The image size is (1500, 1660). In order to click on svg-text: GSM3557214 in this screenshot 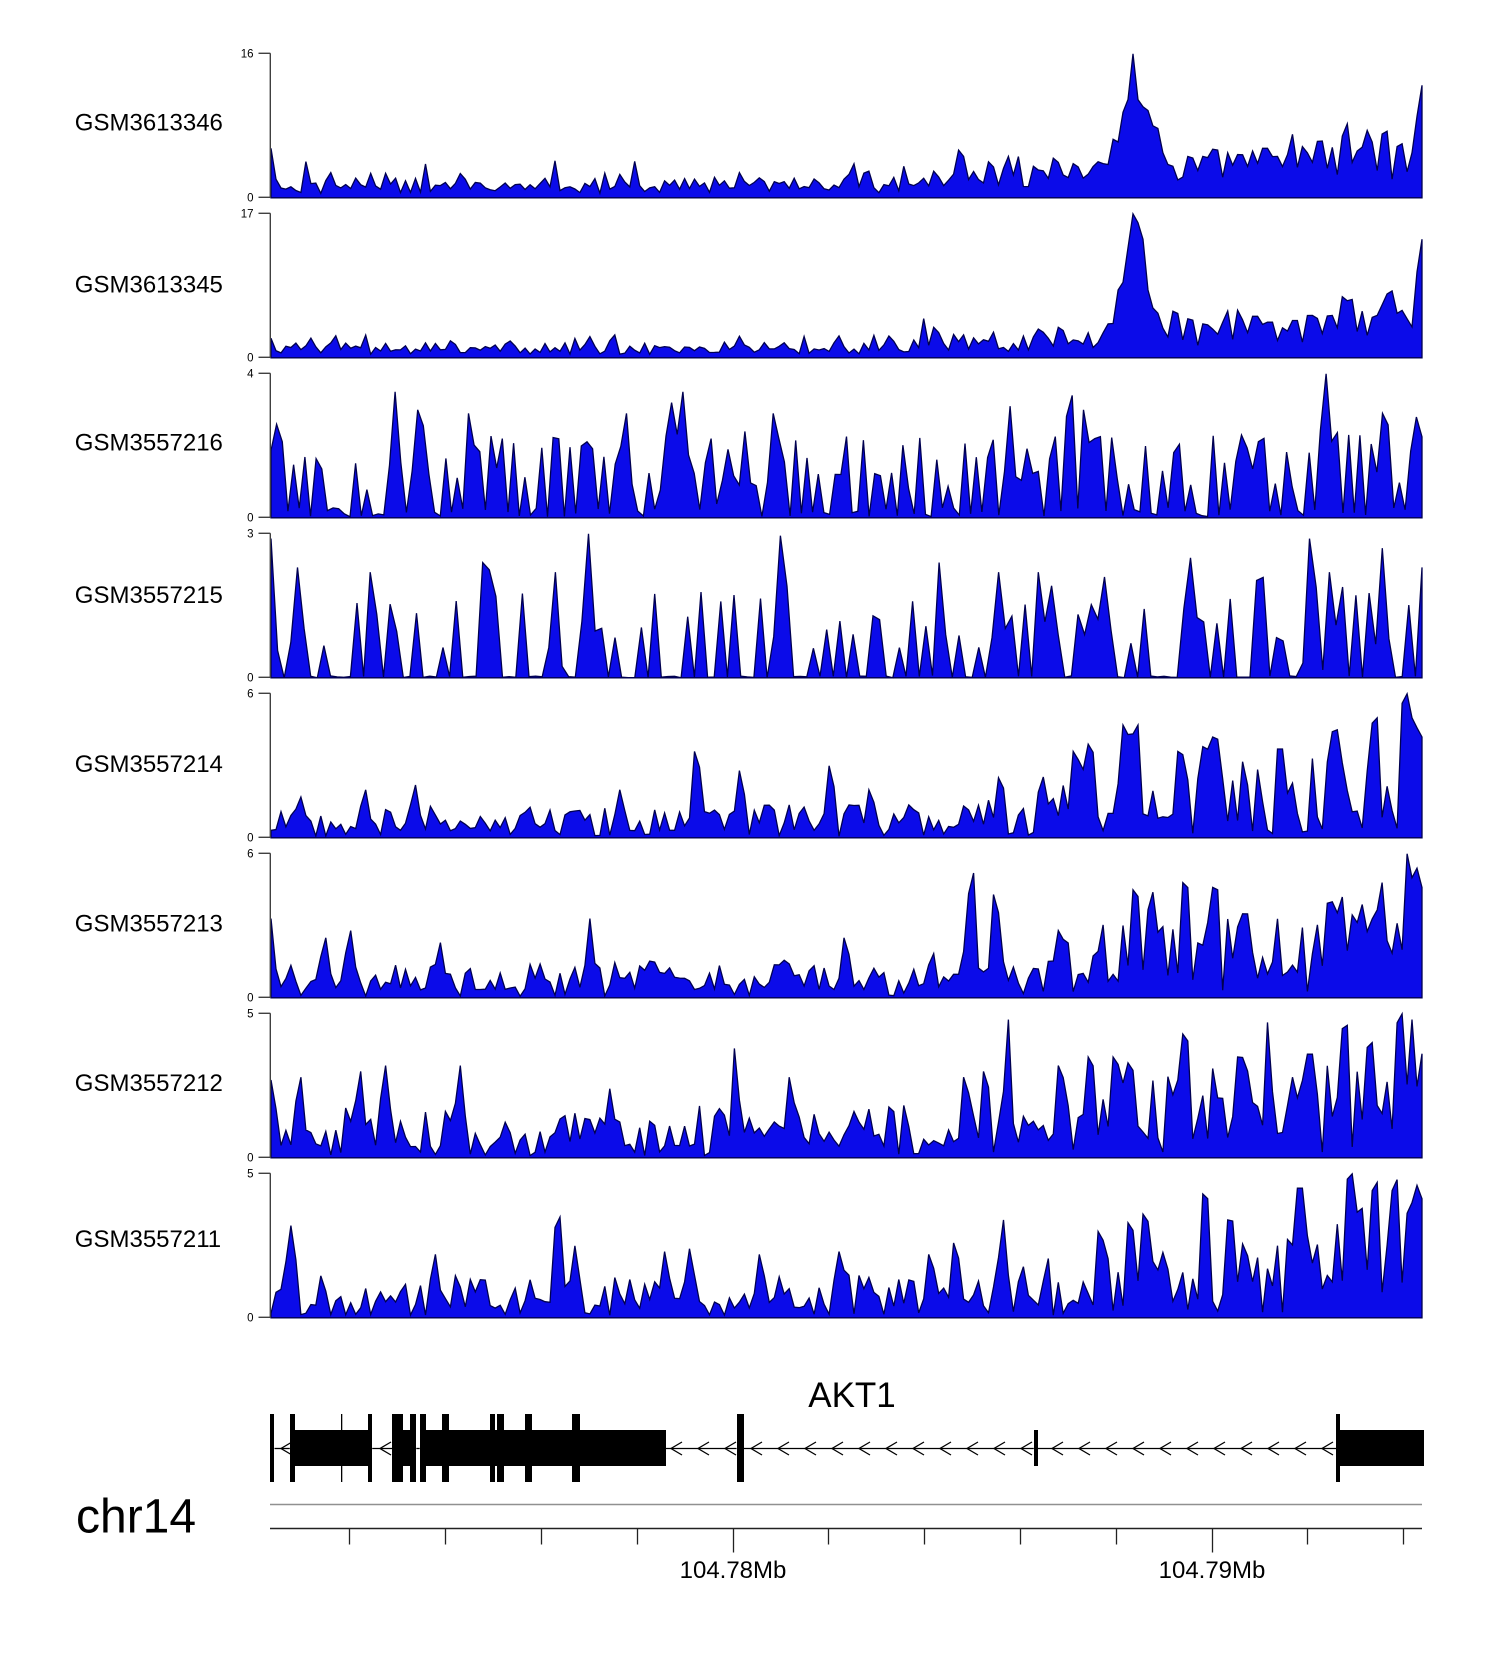, I will do `click(149, 764)`.